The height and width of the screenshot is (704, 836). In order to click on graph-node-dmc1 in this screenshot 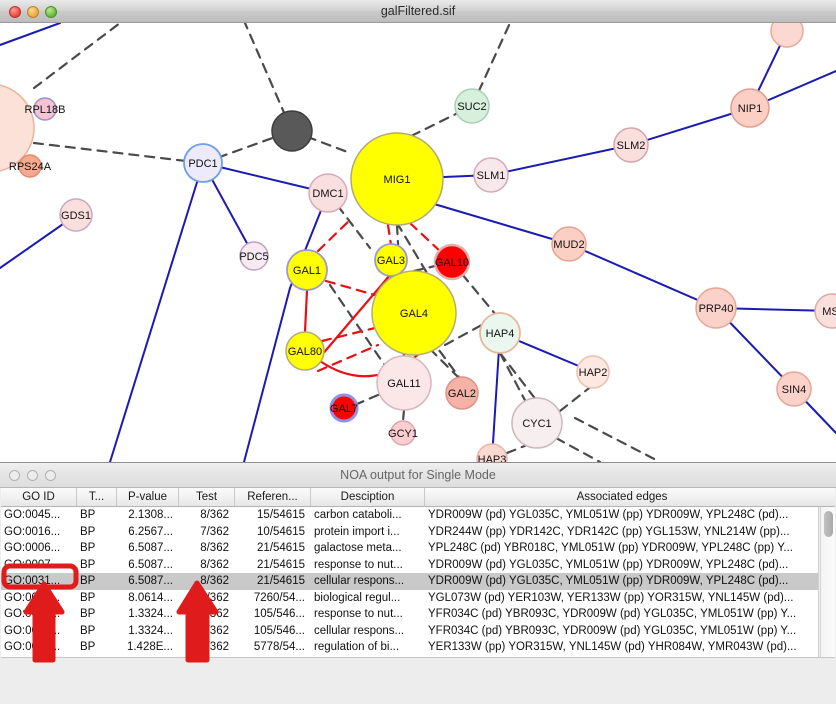, I will do `click(328, 193)`.